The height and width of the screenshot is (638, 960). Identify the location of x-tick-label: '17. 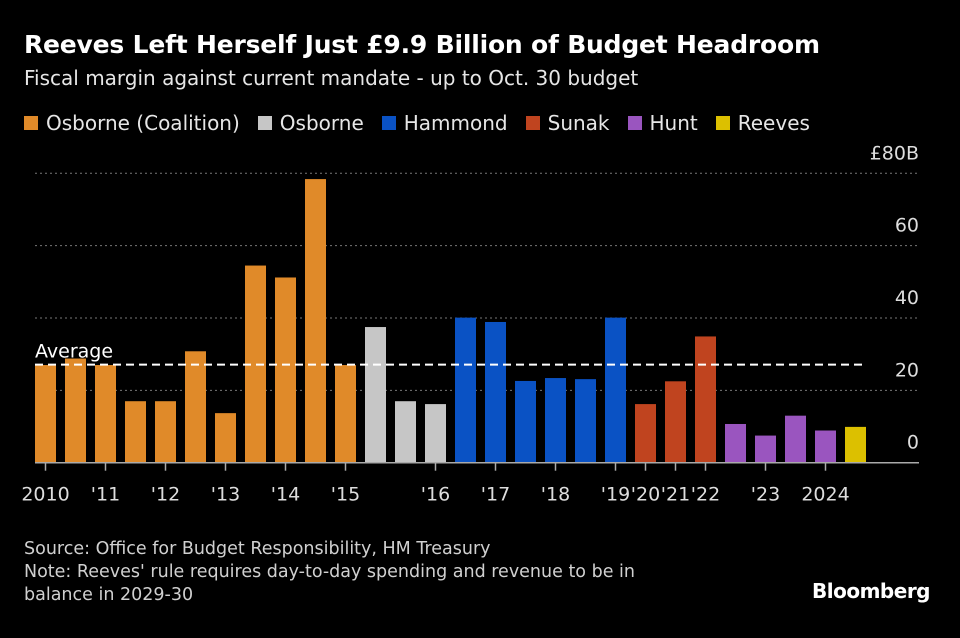
(495, 495).